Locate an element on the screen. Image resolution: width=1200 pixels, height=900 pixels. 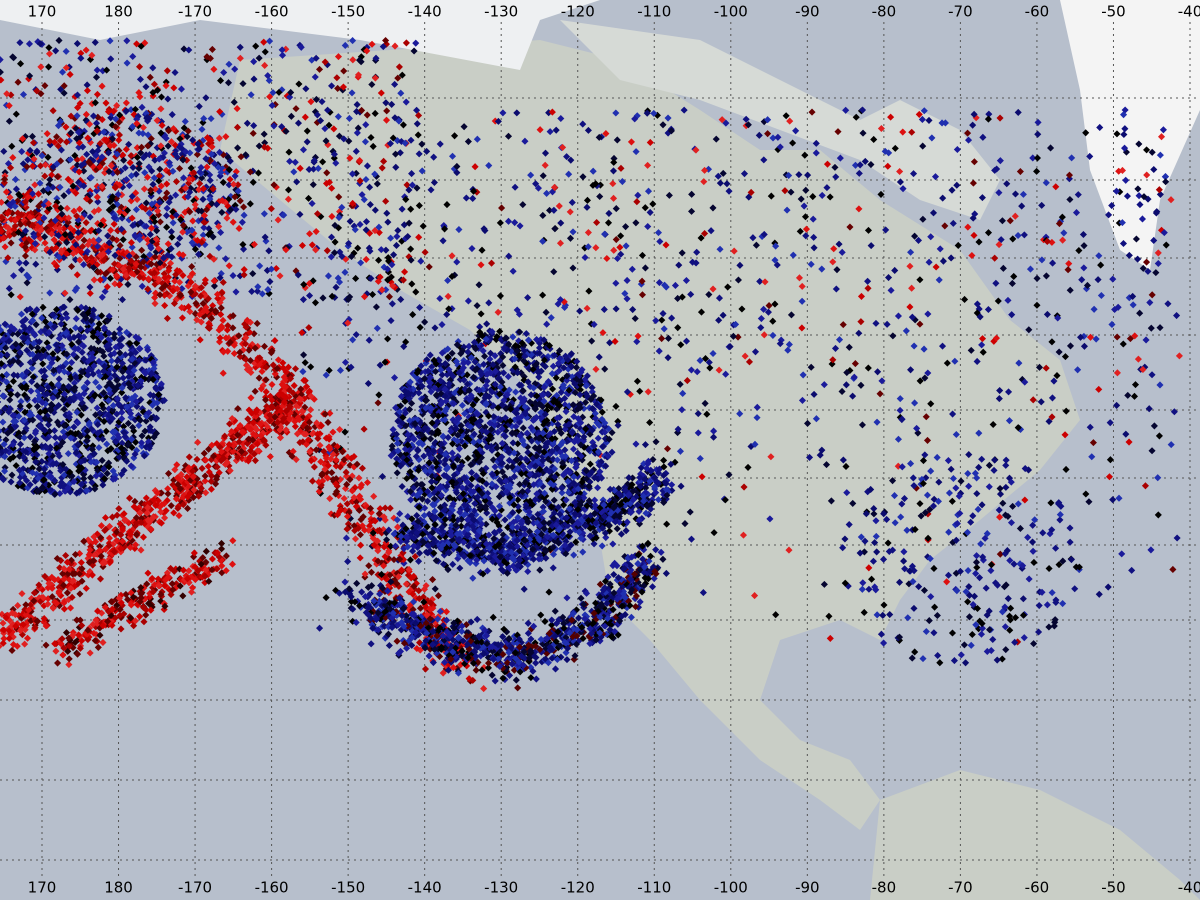
arctic-ice is located at coordinates (300, 35).